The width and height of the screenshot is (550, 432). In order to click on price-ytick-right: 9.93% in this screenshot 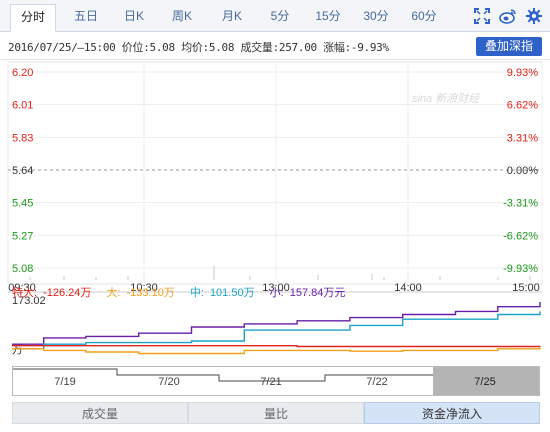, I will do `click(522, 73)`.